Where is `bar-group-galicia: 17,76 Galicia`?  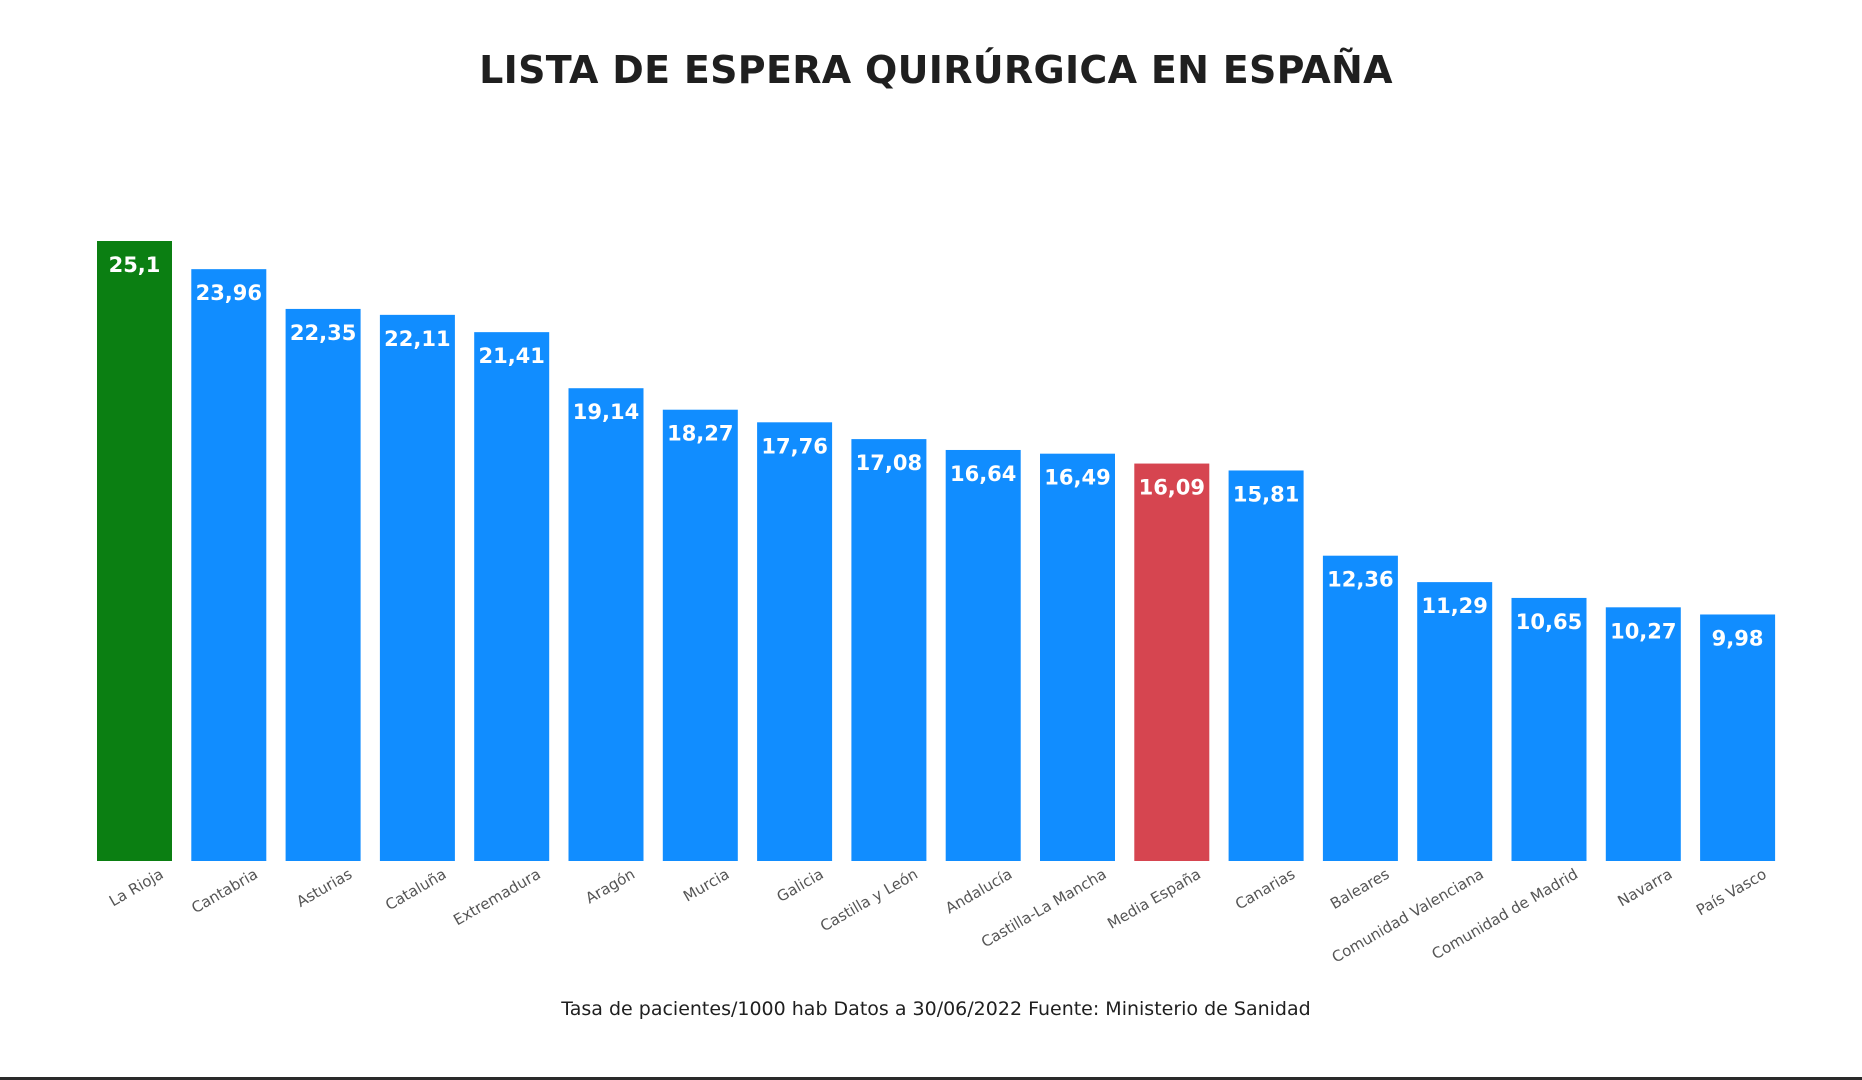 bar-group-galicia: 17,76 Galicia is located at coordinates (795, 664).